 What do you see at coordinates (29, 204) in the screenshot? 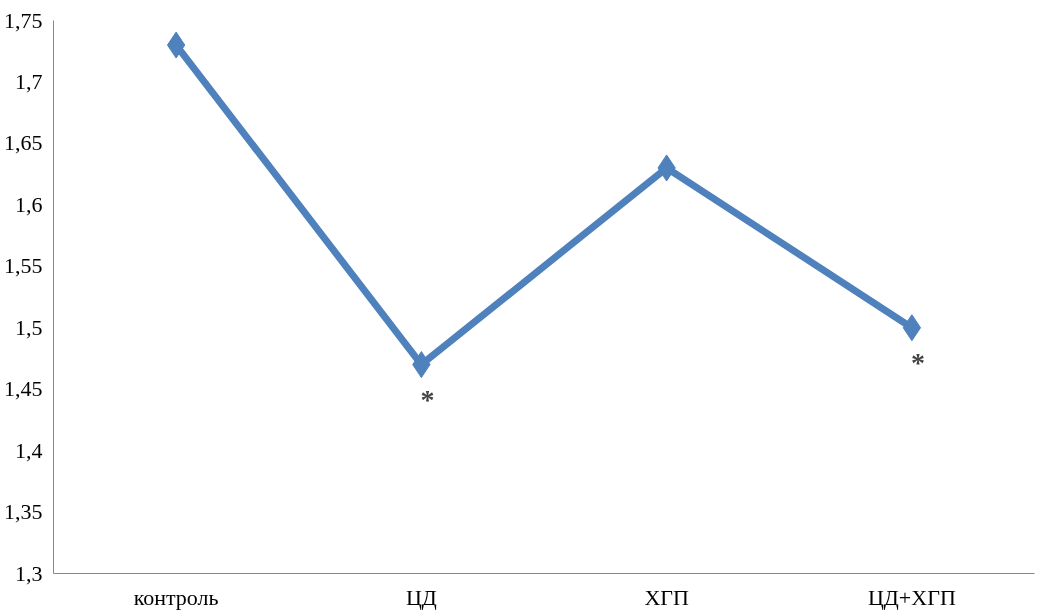
I see `y-tick-label: 1,6` at bounding box center [29, 204].